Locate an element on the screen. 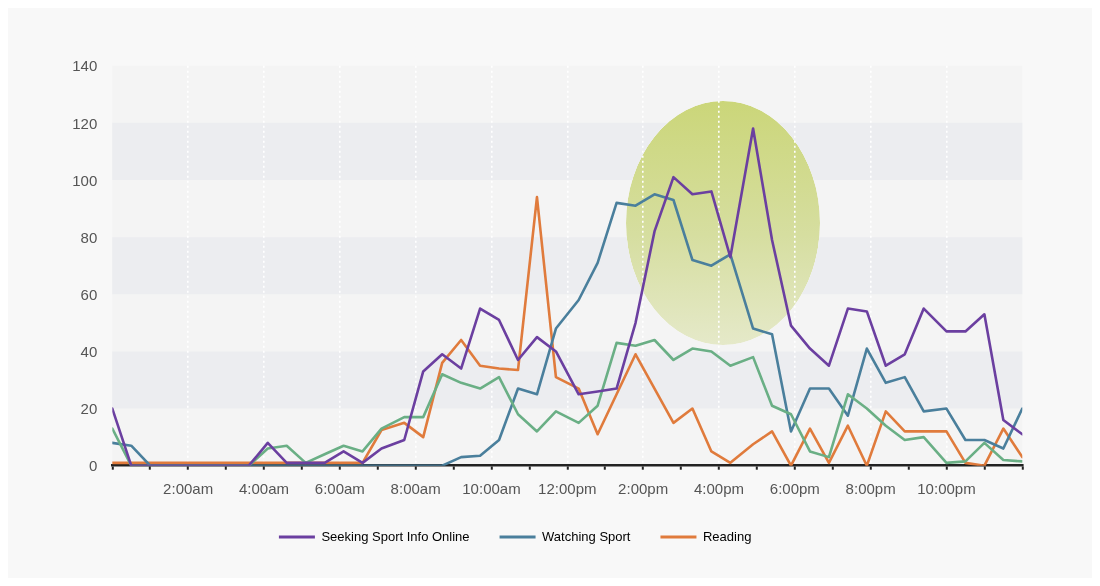 The height and width of the screenshot is (586, 1100). x-tick-label: 2:00pm is located at coordinates (643, 488).